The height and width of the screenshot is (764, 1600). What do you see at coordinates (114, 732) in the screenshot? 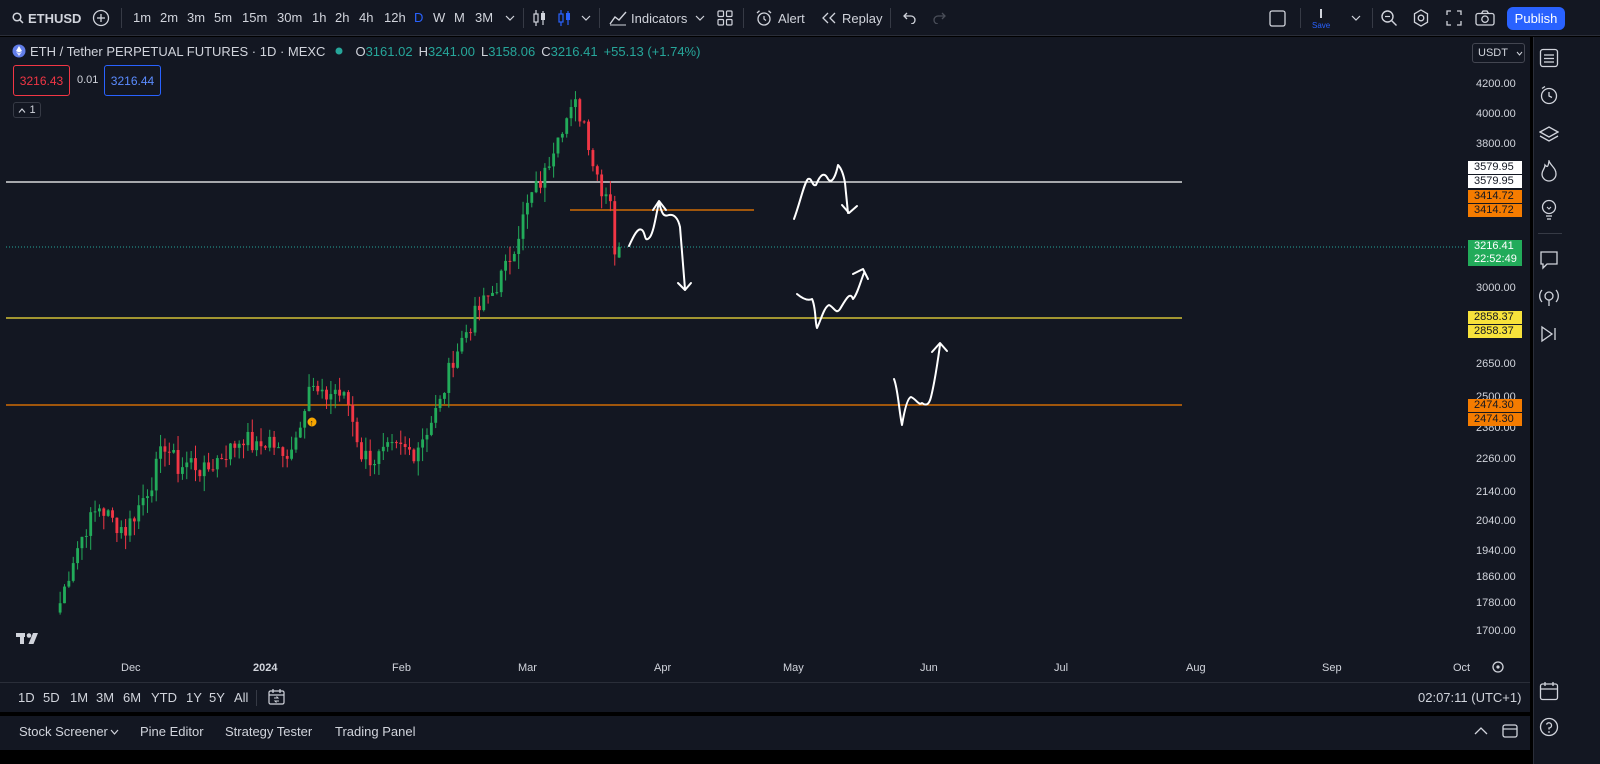
I see `chevron-down-icon` at bounding box center [114, 732].